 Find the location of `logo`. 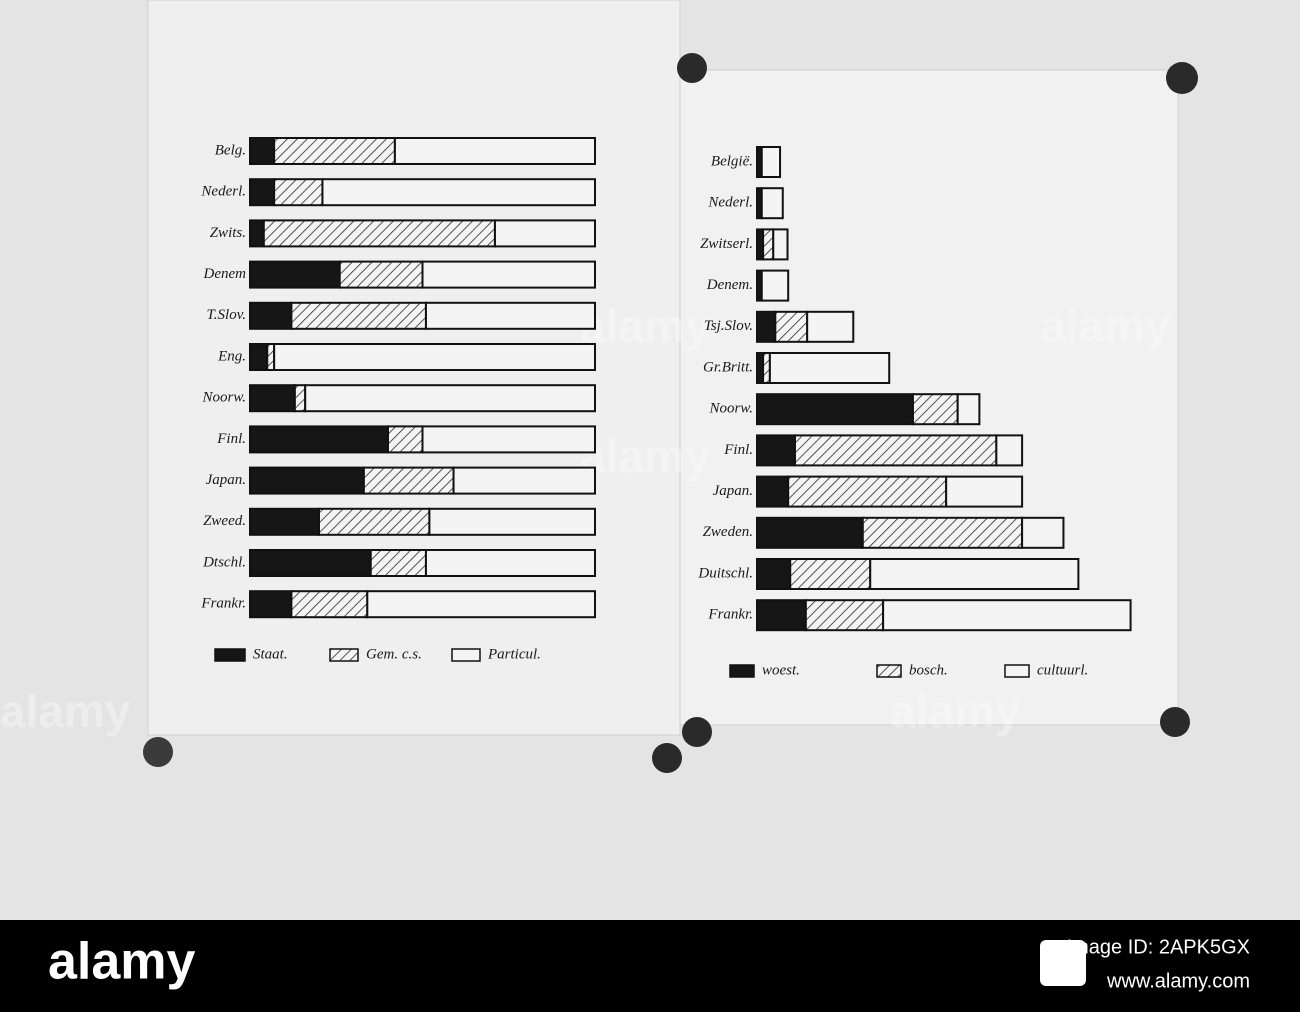

logo is located at coordinates (1063, 963).